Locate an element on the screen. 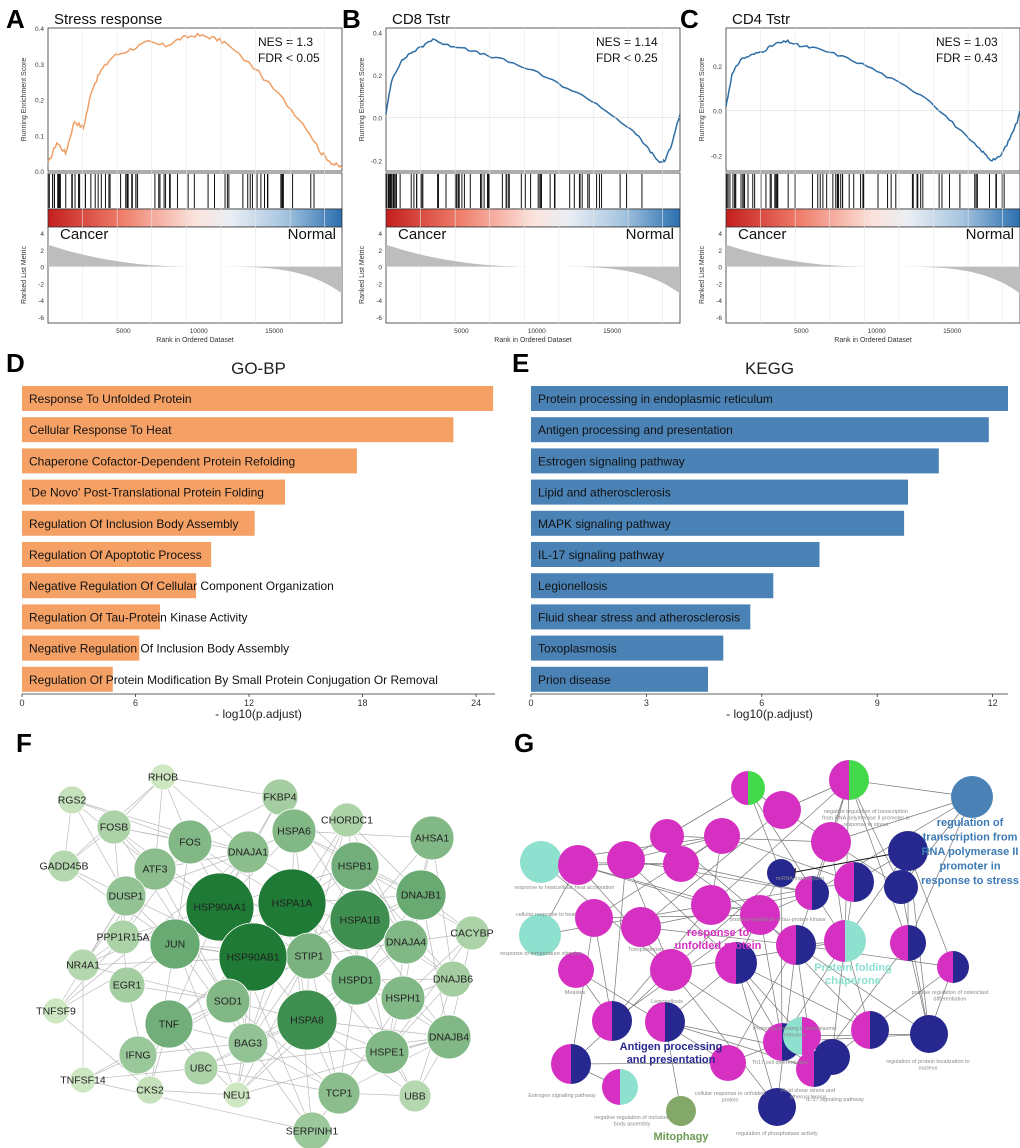 The height and width of the screenshot is (1148, 1020). x-tick-label: 6 is located at coordinates (761, 703).